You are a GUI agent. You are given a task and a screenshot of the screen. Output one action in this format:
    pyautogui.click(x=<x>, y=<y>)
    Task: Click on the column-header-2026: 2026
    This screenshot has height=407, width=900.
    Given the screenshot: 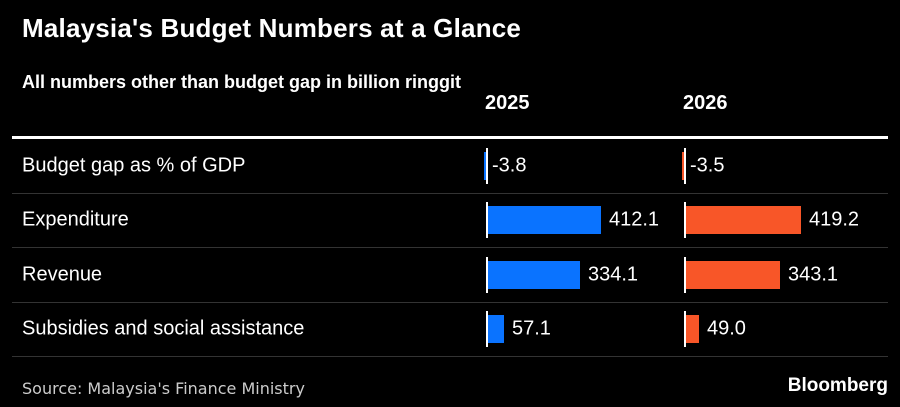 What is the action you would take?
    pyautogui.click(x=705, y=103)
    